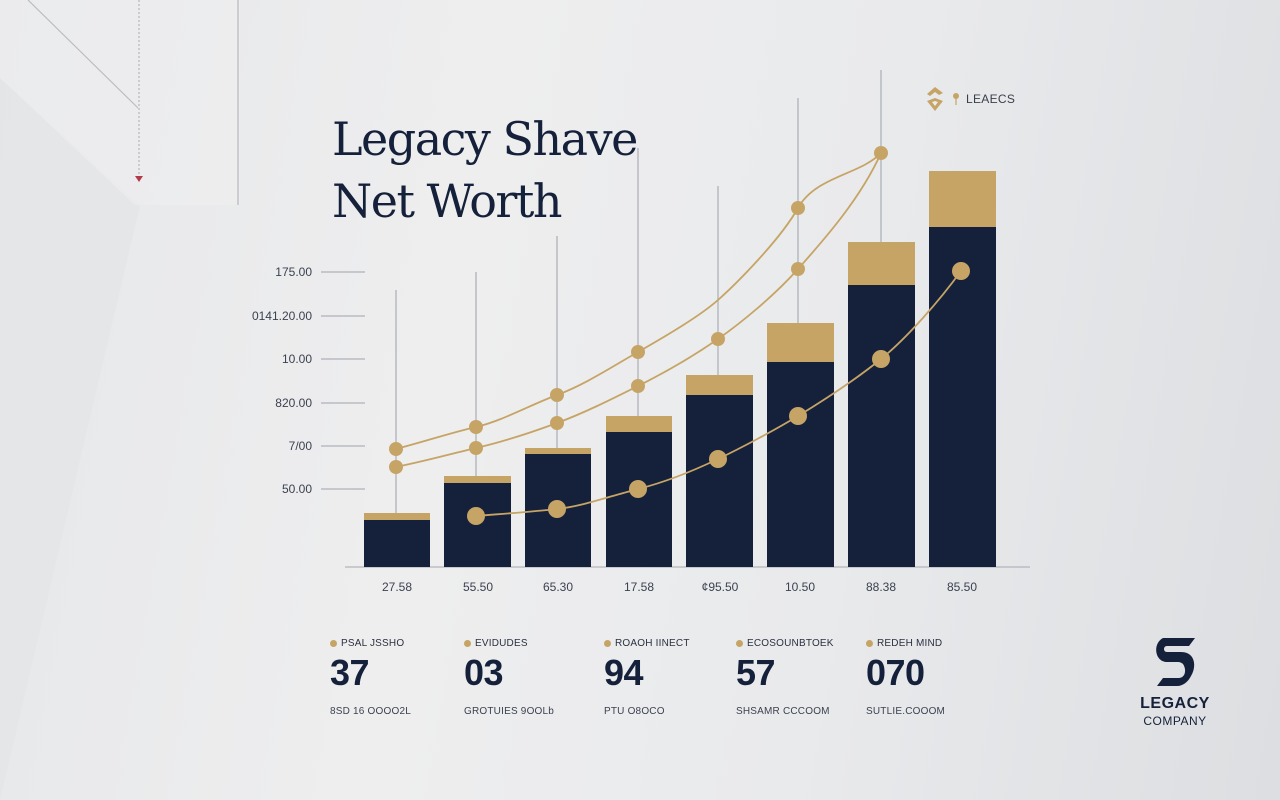 The image size is (1280, 800). I want to click on stat-sub: PTU O8OCO, so click(634, 711).